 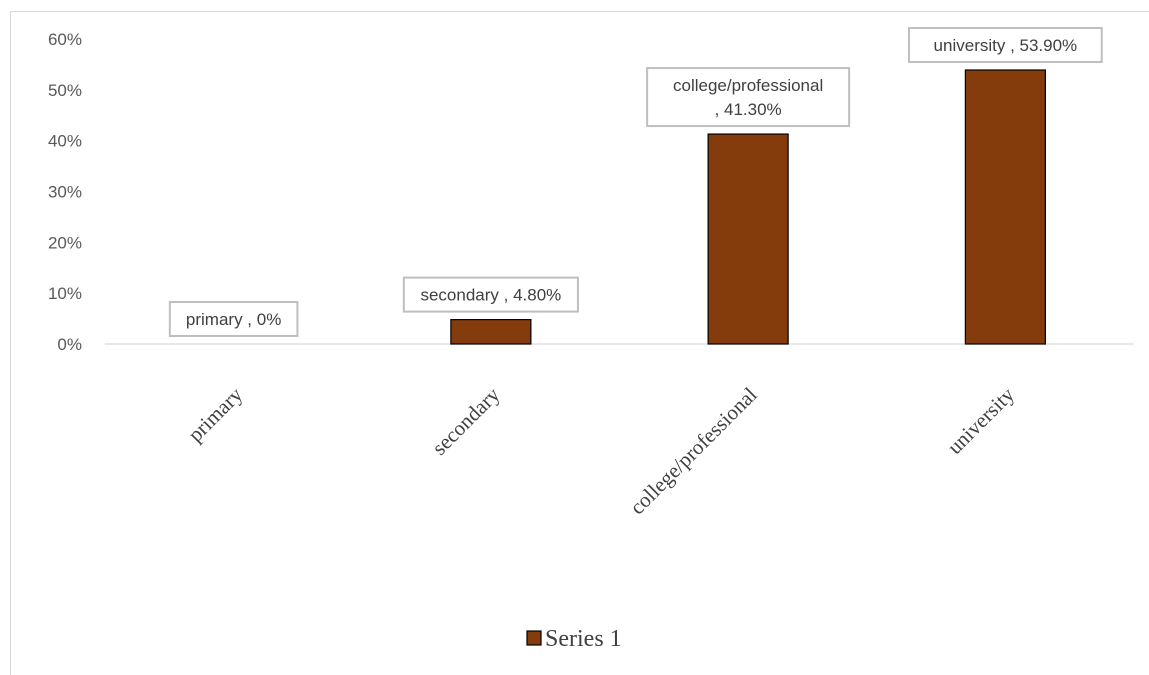 I want to click on data-label: , 41.30%, so click(x=748, y=109).